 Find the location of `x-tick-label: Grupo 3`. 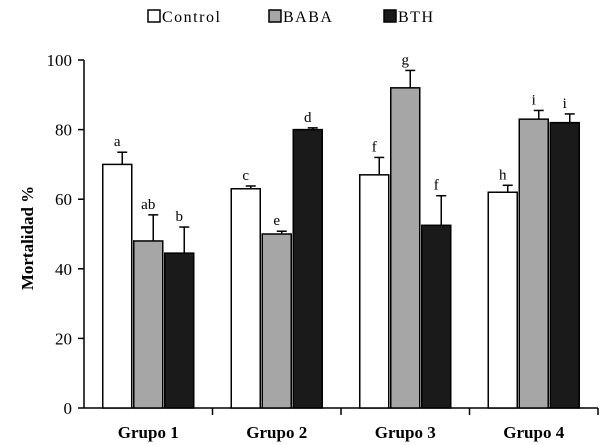

x-tick-label: Grupo 3 is located at coordinates (405, 432).